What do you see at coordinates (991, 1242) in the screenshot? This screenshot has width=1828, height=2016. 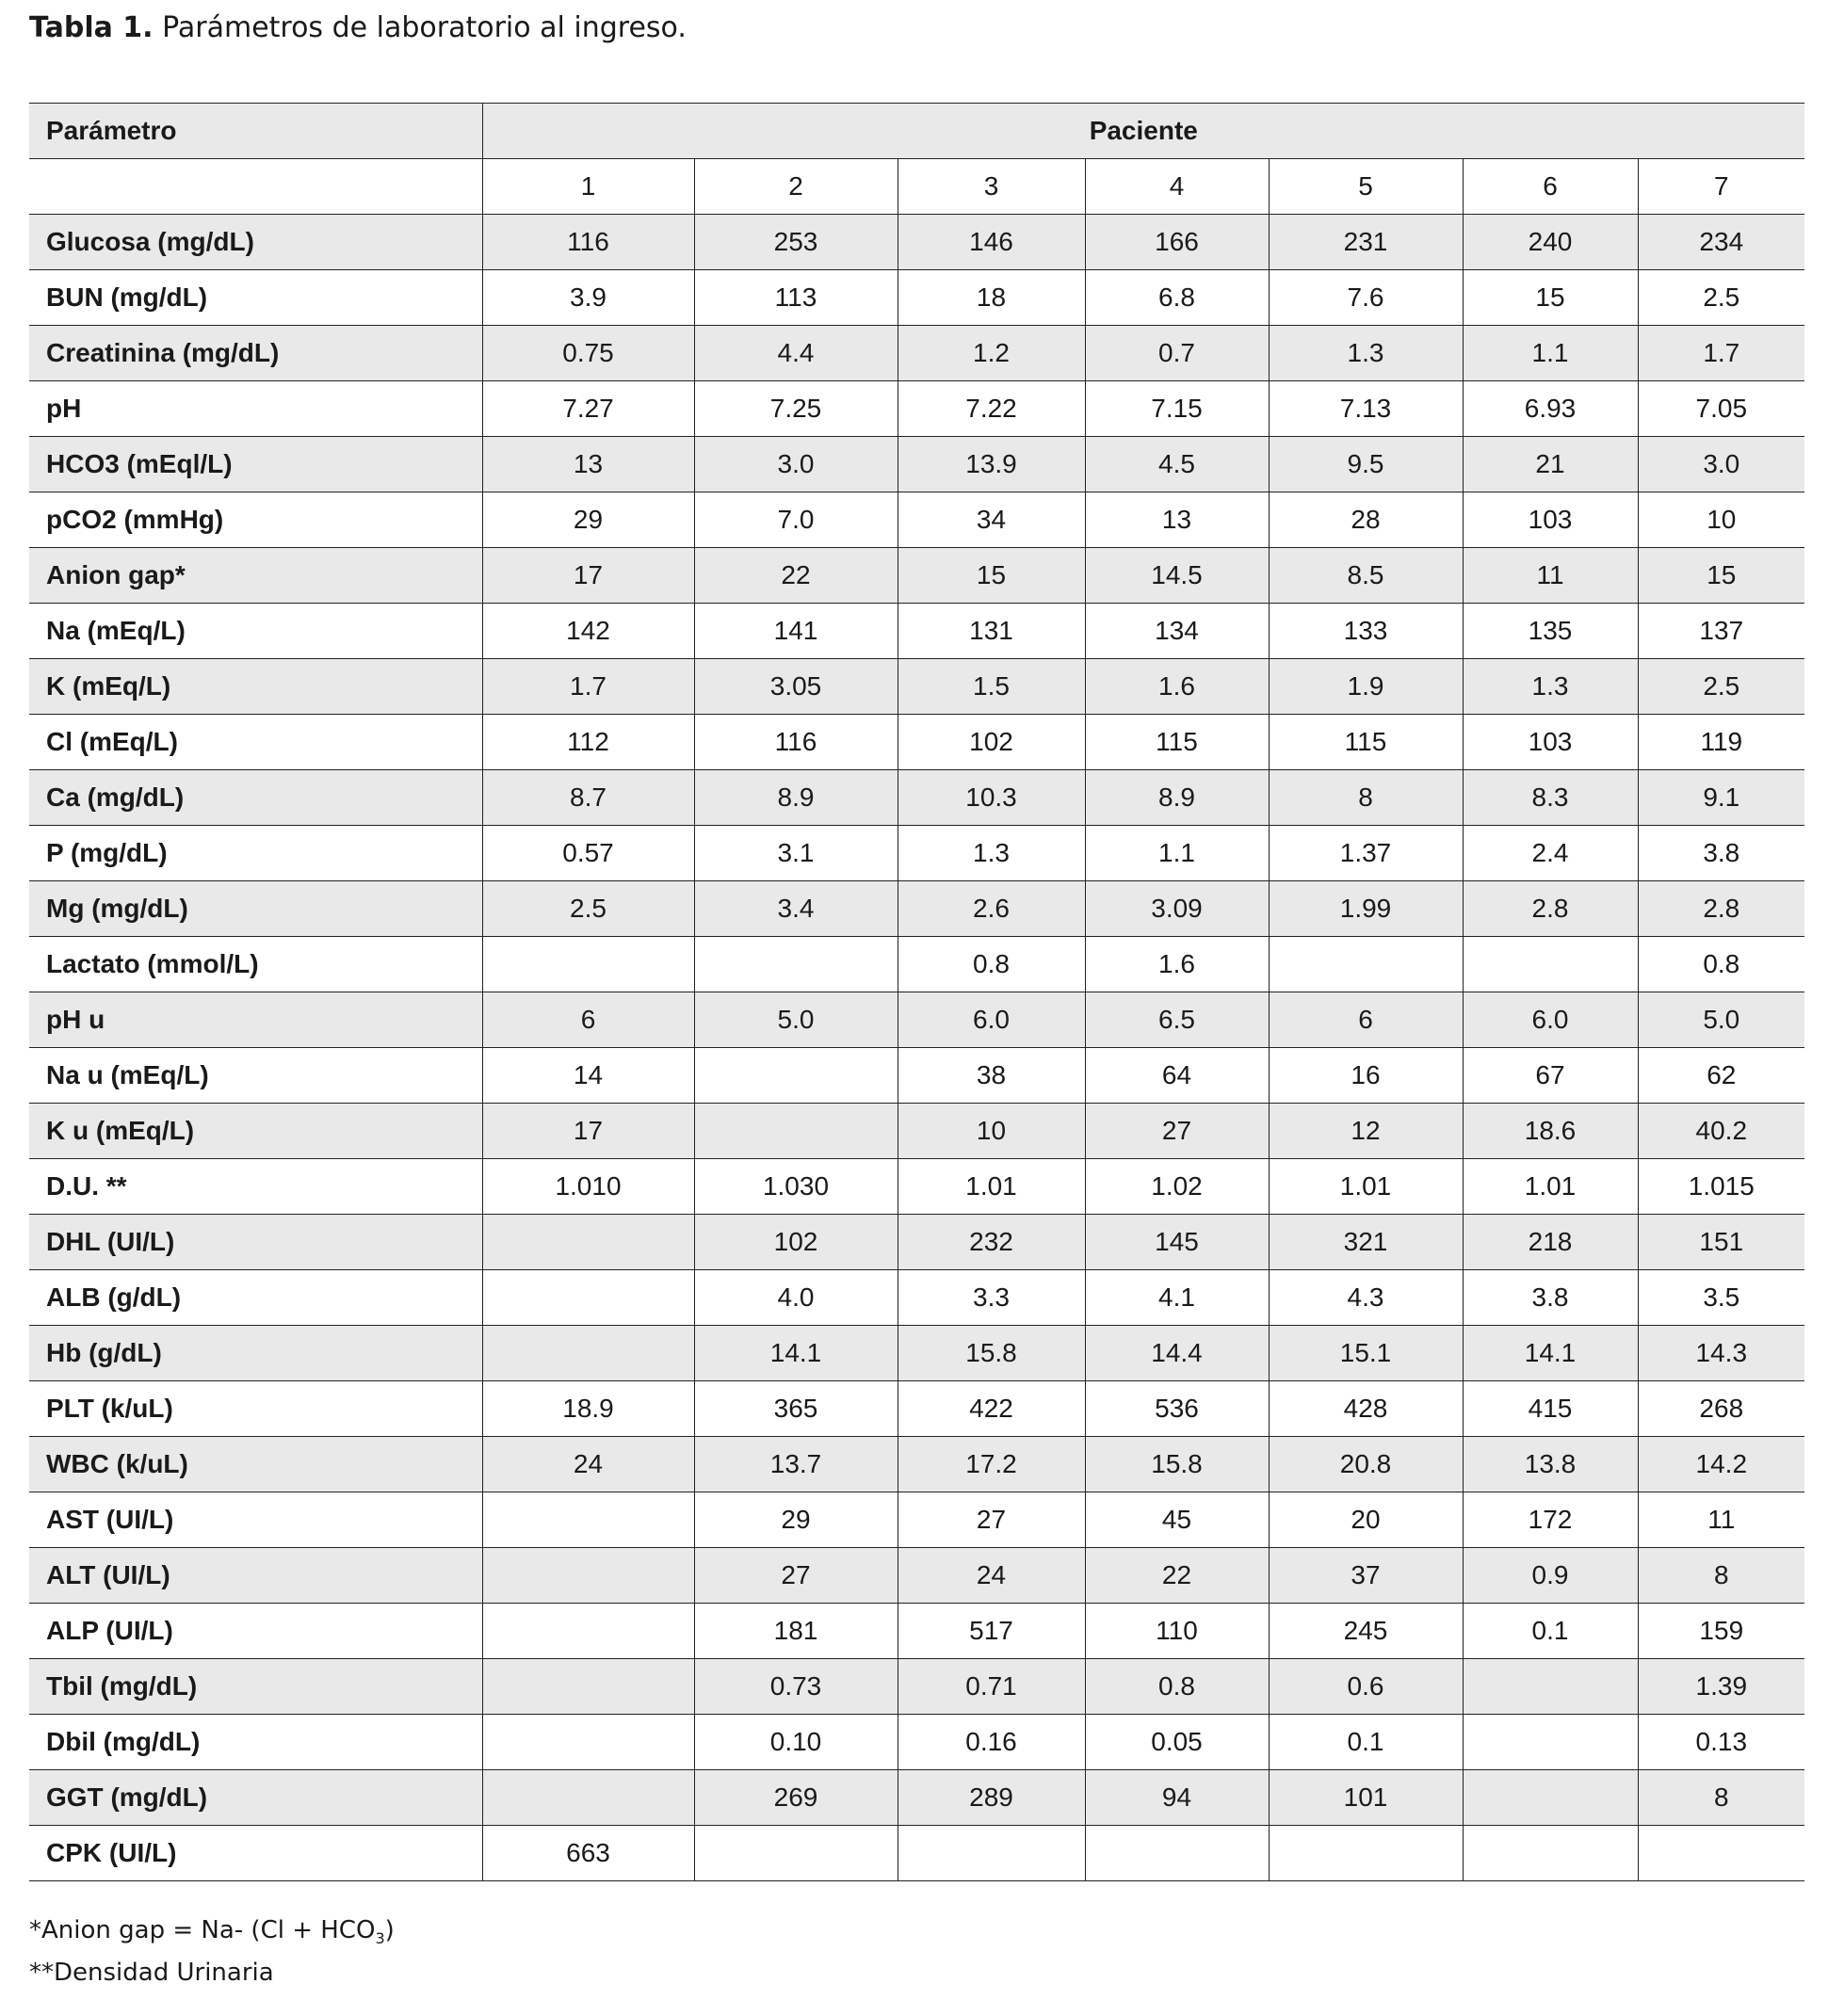 I see `value-cell: 232` at bounding box center [991, 1242].